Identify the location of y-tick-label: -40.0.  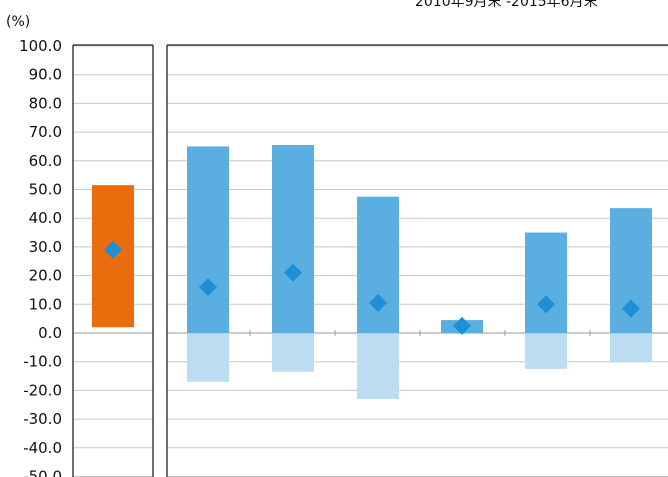
(42, 448).